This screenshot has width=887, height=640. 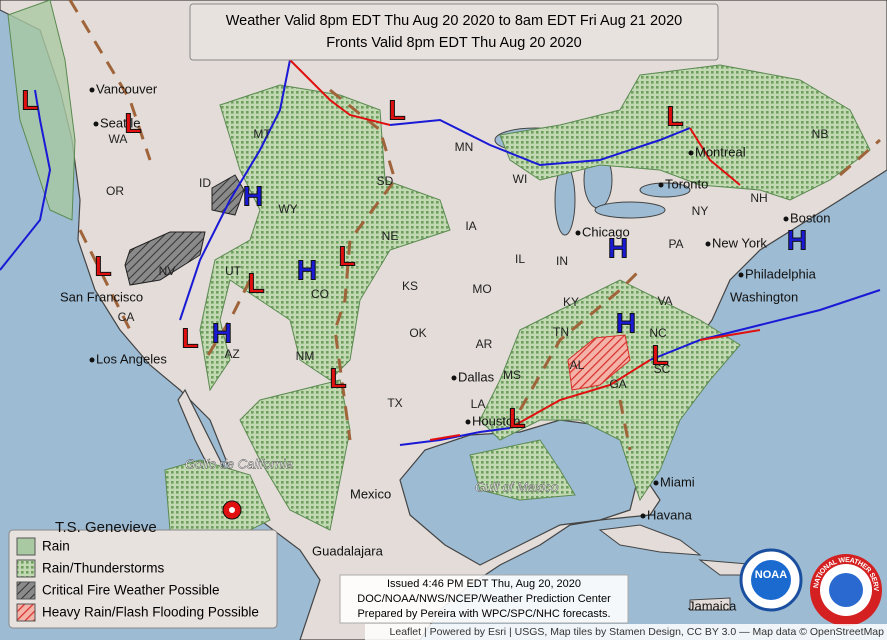 I want to click on state-label: NV, so click(x=167, y=271).